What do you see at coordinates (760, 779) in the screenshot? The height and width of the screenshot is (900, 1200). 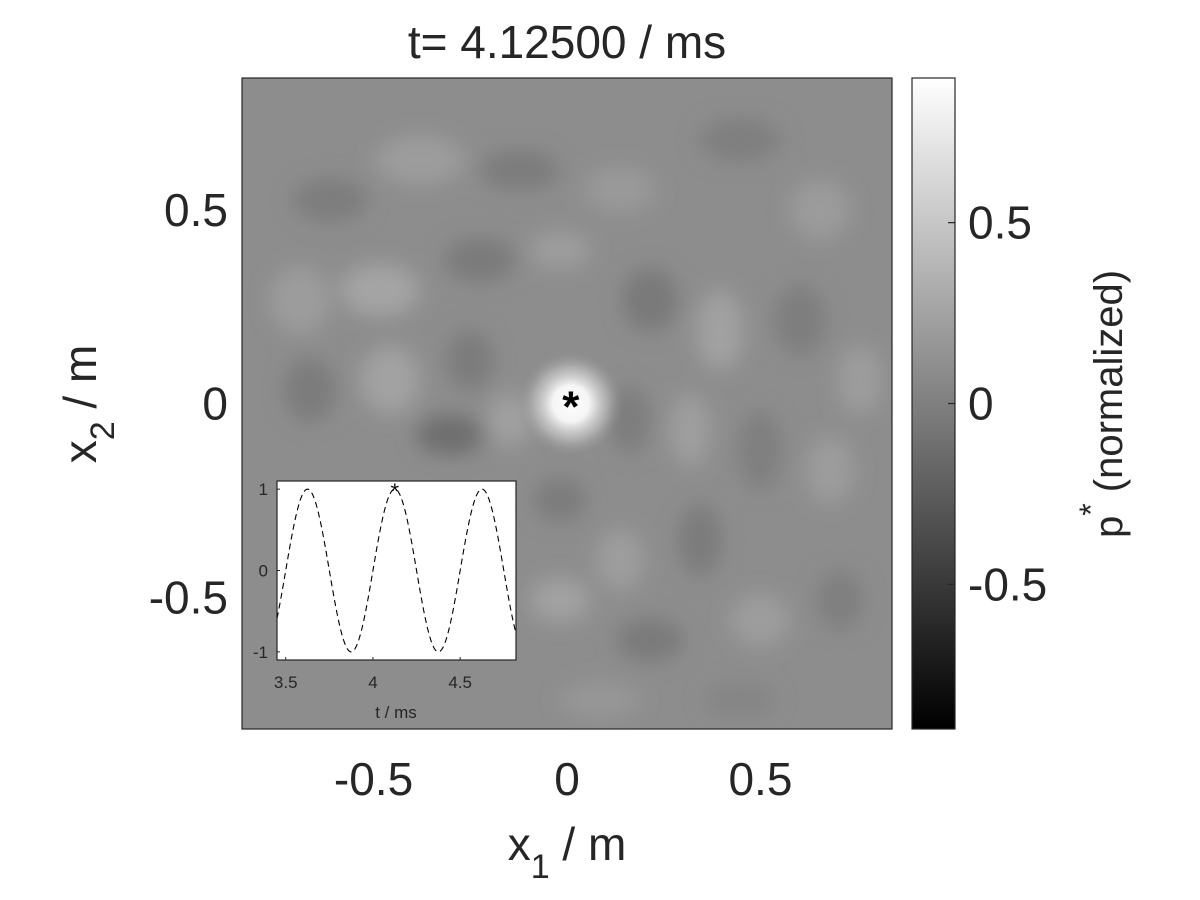 I see `x-tick-label: 0.5` at bounding box center [760, 779].